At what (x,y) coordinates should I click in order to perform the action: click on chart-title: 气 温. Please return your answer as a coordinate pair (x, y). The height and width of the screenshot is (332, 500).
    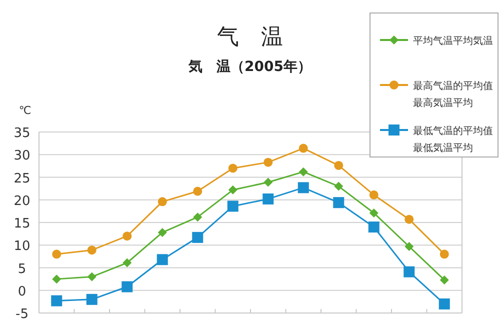
    Looking at the image, I should click on (250, 37).